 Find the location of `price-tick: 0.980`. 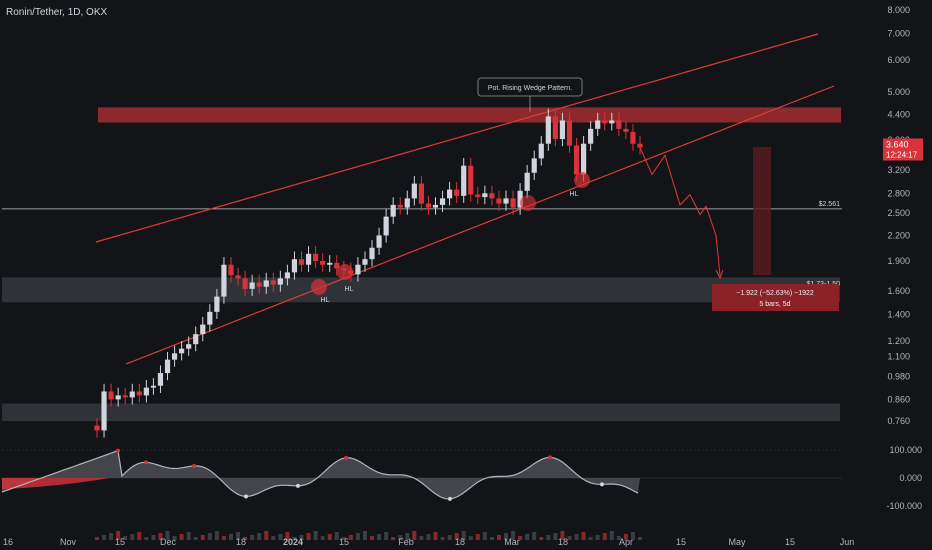

price-tick: 0.980 is located at coordinates (898, 377).